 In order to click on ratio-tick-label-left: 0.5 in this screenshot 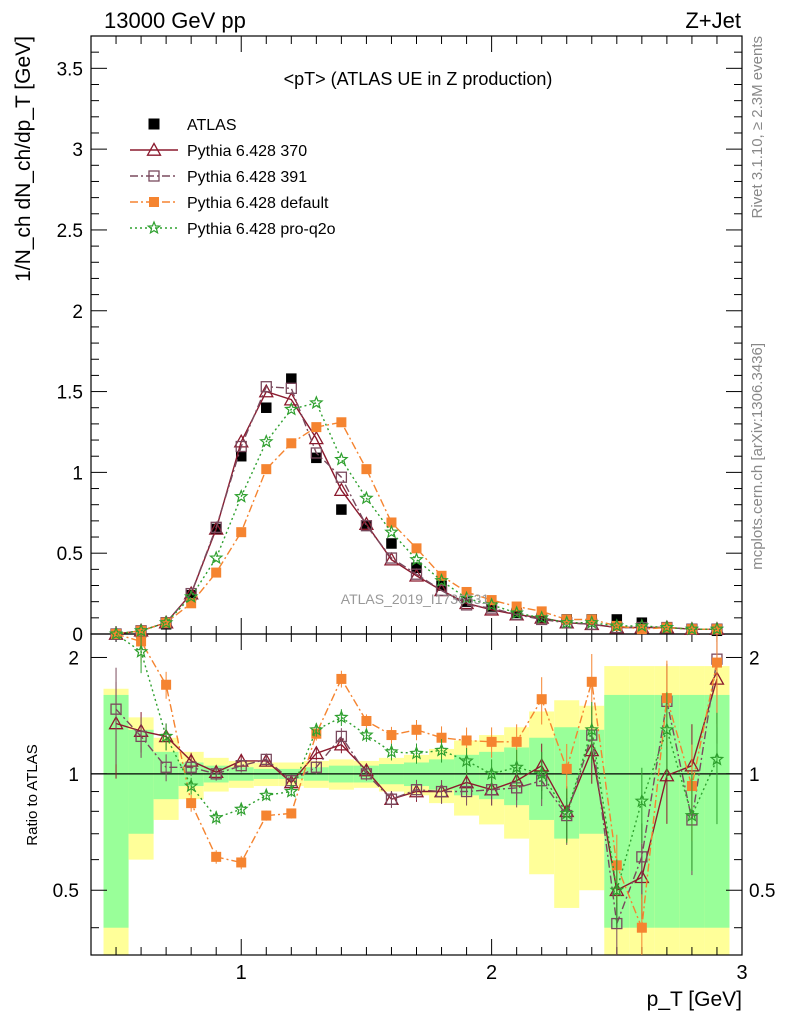, I will do `click(66, 891)`.